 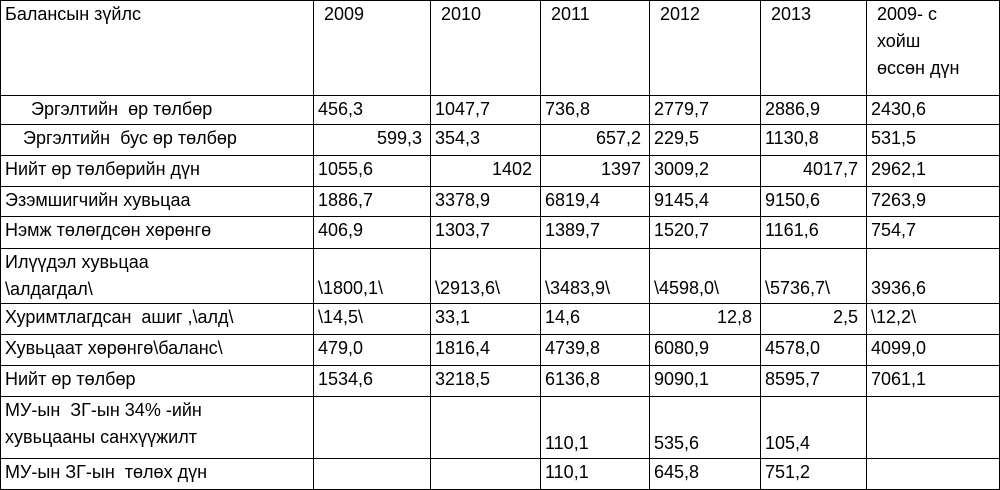 What do you see at coordinates (485, 319) in the screenshot?
I see `value-cell: 33,1` at bounding box center [485, 319].